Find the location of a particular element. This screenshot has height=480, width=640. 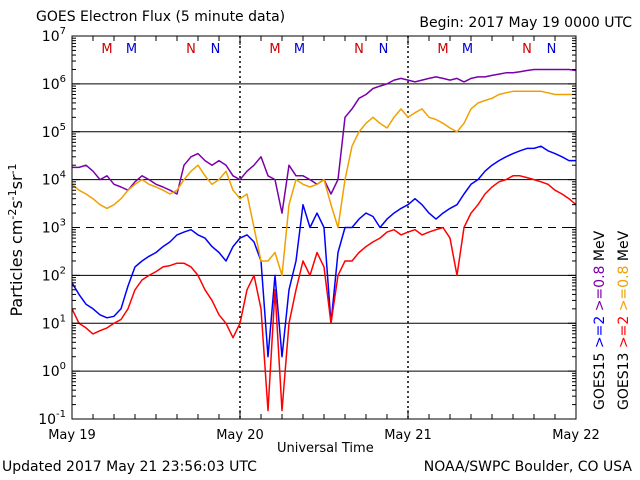

y-tick-label: 10⁴ is located at coordinates (54, 179).